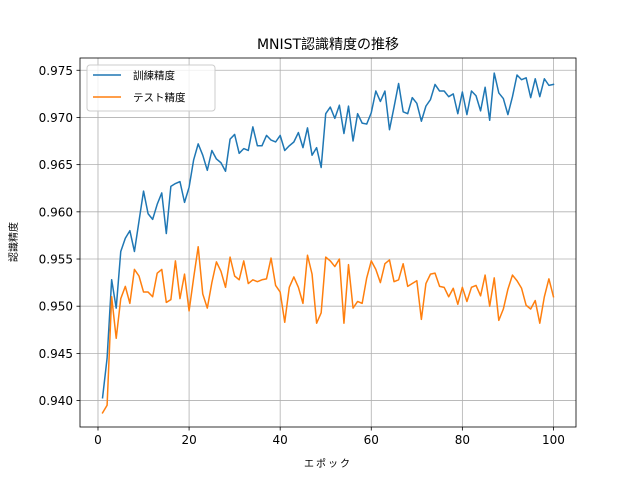 Image resolution: width=640 pixels, height=480 pixels. I want to click on y-tick-label: 0.965, so click(56, 165).